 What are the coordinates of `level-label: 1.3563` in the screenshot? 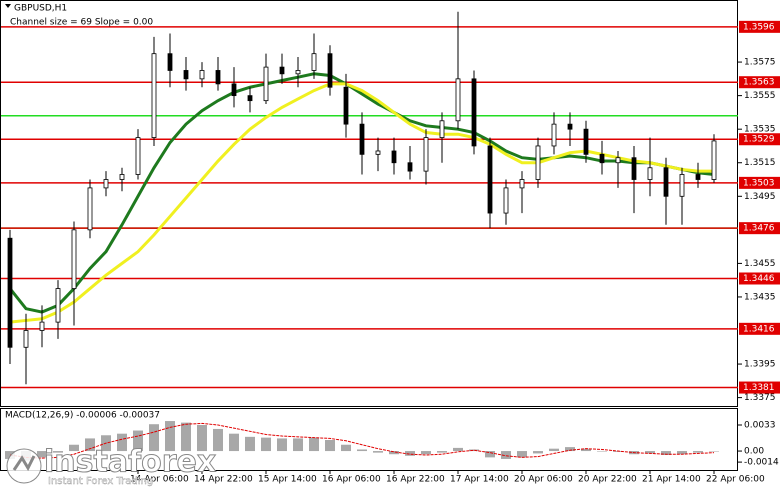 It's located at (759, 83).